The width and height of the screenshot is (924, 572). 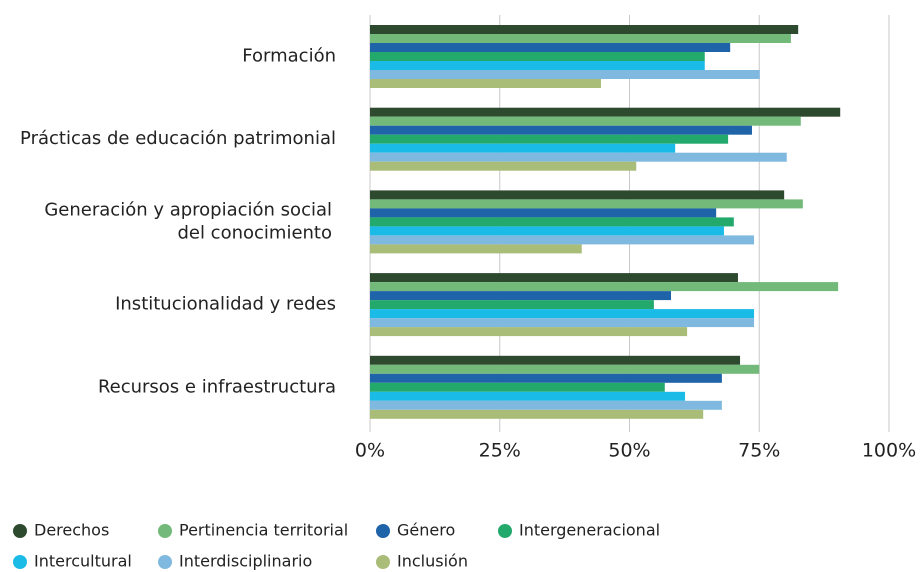 I want to click on legend-label: Inclusión, so click(x=432, y=561).